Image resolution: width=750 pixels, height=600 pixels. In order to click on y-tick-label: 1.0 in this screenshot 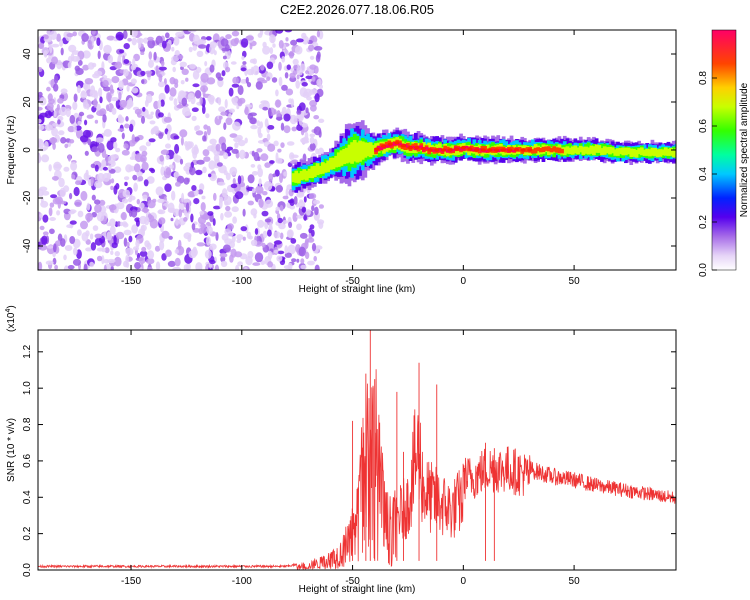, I will do `click(27, 388)`.